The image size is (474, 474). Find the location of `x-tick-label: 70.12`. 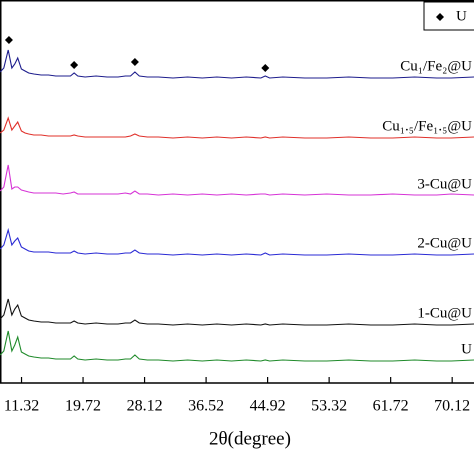

x-tick-label: 70.12 is located at coordinates (452, 406).